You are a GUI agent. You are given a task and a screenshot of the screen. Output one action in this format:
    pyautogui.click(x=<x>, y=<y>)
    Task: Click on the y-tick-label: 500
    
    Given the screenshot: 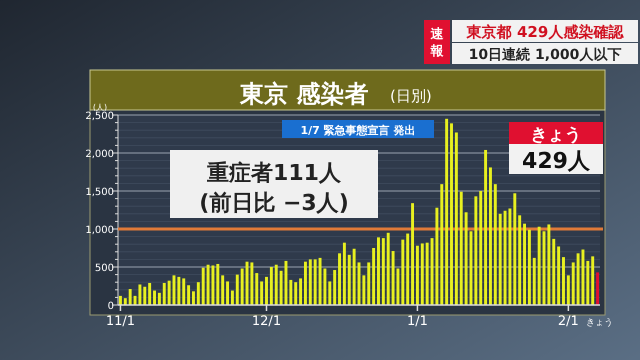 What is the action you would take?
    pyautogui.click(x=104, y=268)
    